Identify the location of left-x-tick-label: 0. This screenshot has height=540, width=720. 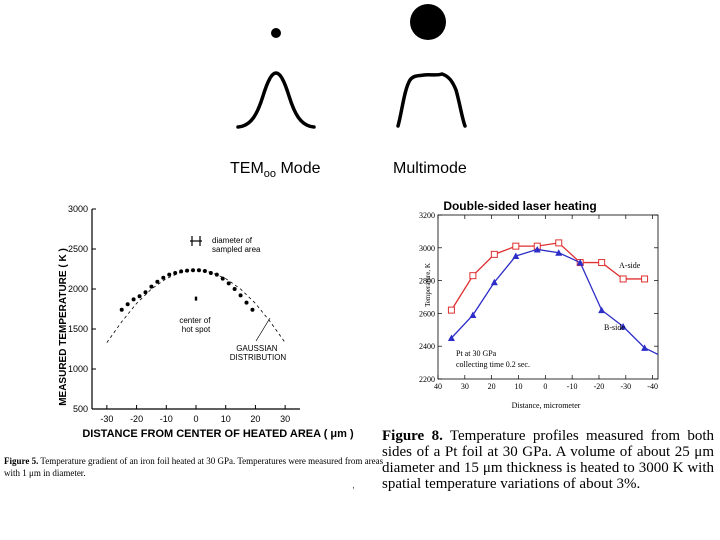
(195, 419).